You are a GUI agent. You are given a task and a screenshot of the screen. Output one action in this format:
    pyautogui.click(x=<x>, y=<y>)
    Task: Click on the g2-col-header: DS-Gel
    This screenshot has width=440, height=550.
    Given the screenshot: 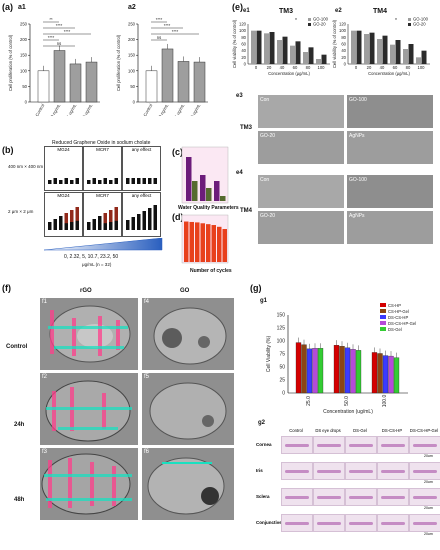 What is the action you would take?
    pyautogui.click(x=360, y=430)
    